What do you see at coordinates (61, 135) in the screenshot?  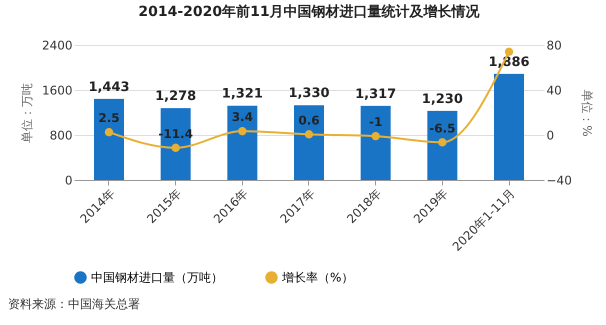 I see `y-tick-label: 800` at bounding box center [61, 135].